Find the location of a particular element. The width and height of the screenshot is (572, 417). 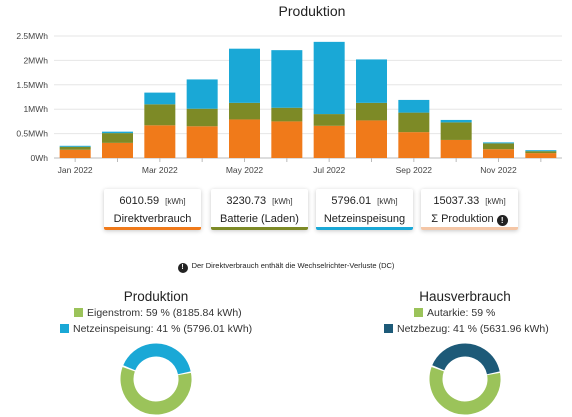

legend-netzbezug: Netzbezug: 41 % (5631.96 kWh) is located at coordinates (466, 329).